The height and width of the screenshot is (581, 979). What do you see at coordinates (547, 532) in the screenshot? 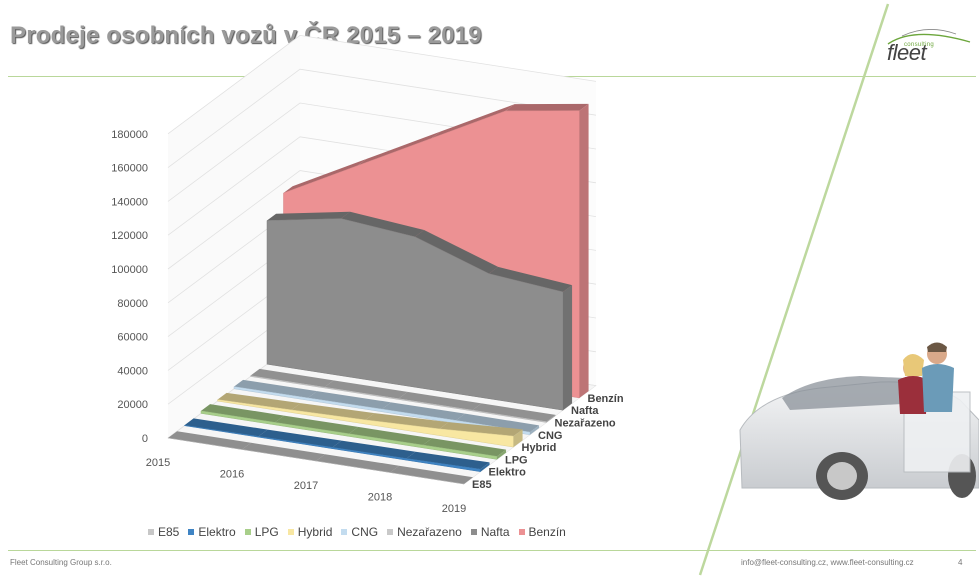
I see `legend-label: Benzín` at bounding box center [547, 532].